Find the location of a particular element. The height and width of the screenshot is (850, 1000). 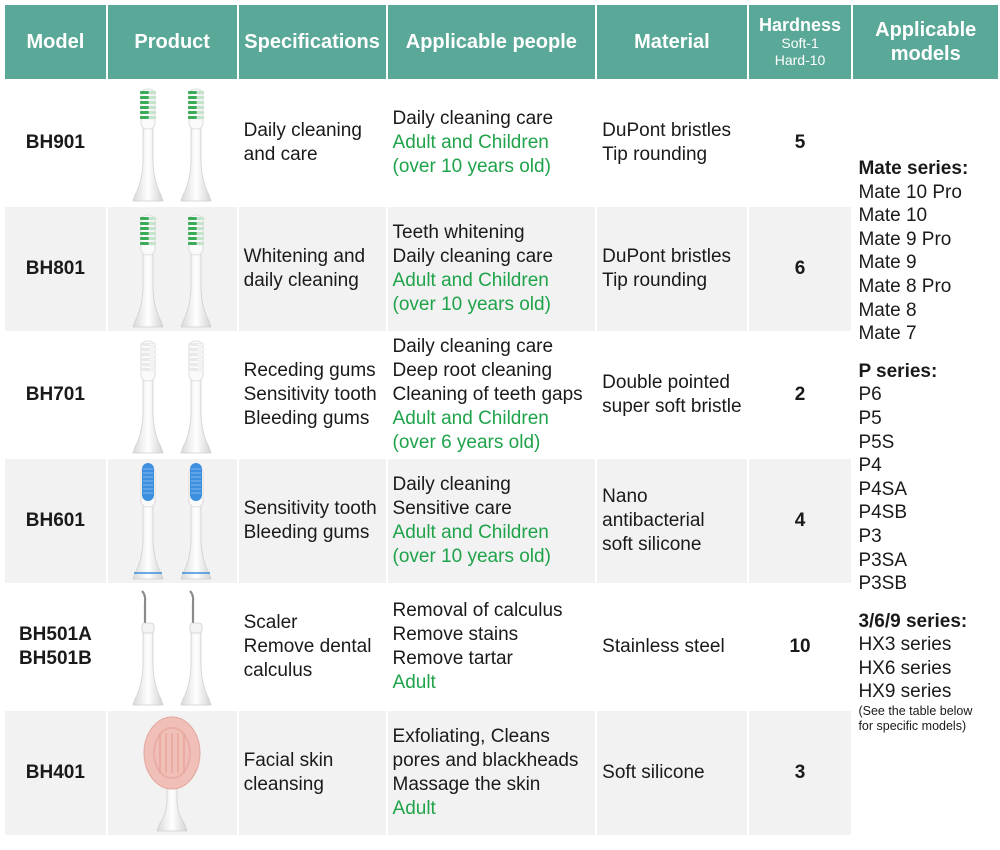

material-cell: Double pointed super soft bristle is located at coordinates (672, 395).